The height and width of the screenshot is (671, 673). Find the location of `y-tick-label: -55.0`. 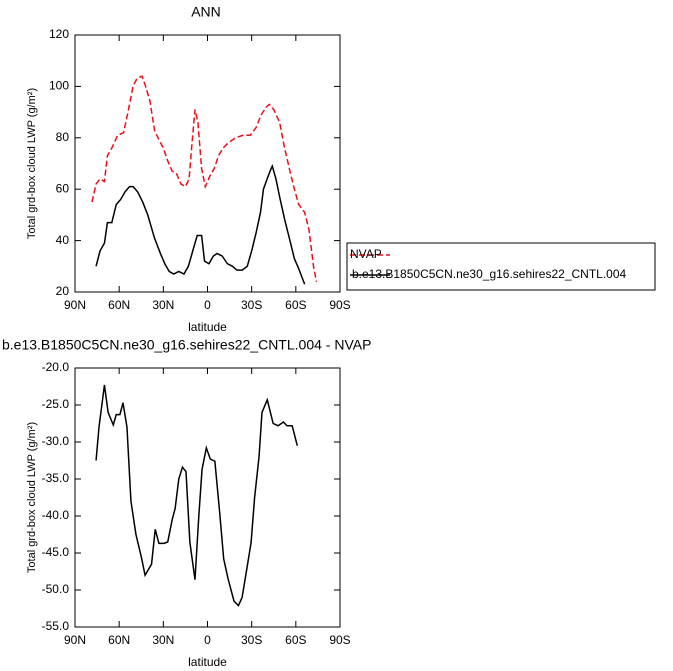

y-tick-label: -55.0 is located at coordinates (56, 626).